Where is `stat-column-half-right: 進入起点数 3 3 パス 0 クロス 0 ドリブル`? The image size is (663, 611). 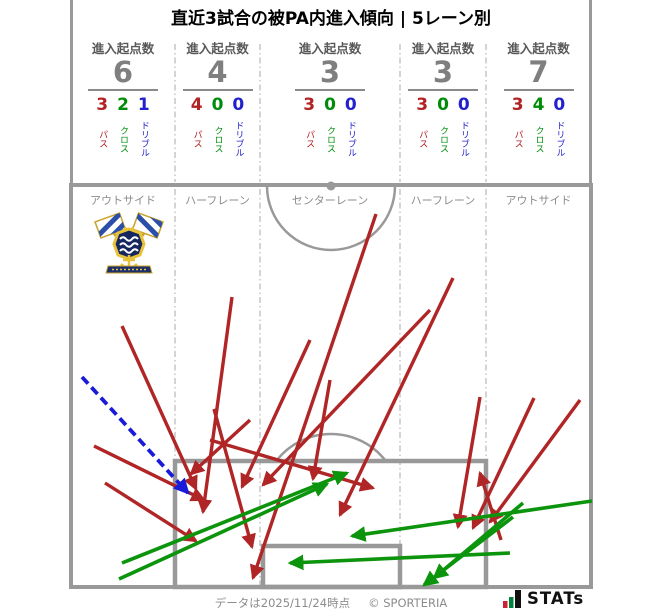 stat-column-half-right: 進入起点数 3 3 パス 0 クロス 0 ドリブル is located at coordinates (443, 112).